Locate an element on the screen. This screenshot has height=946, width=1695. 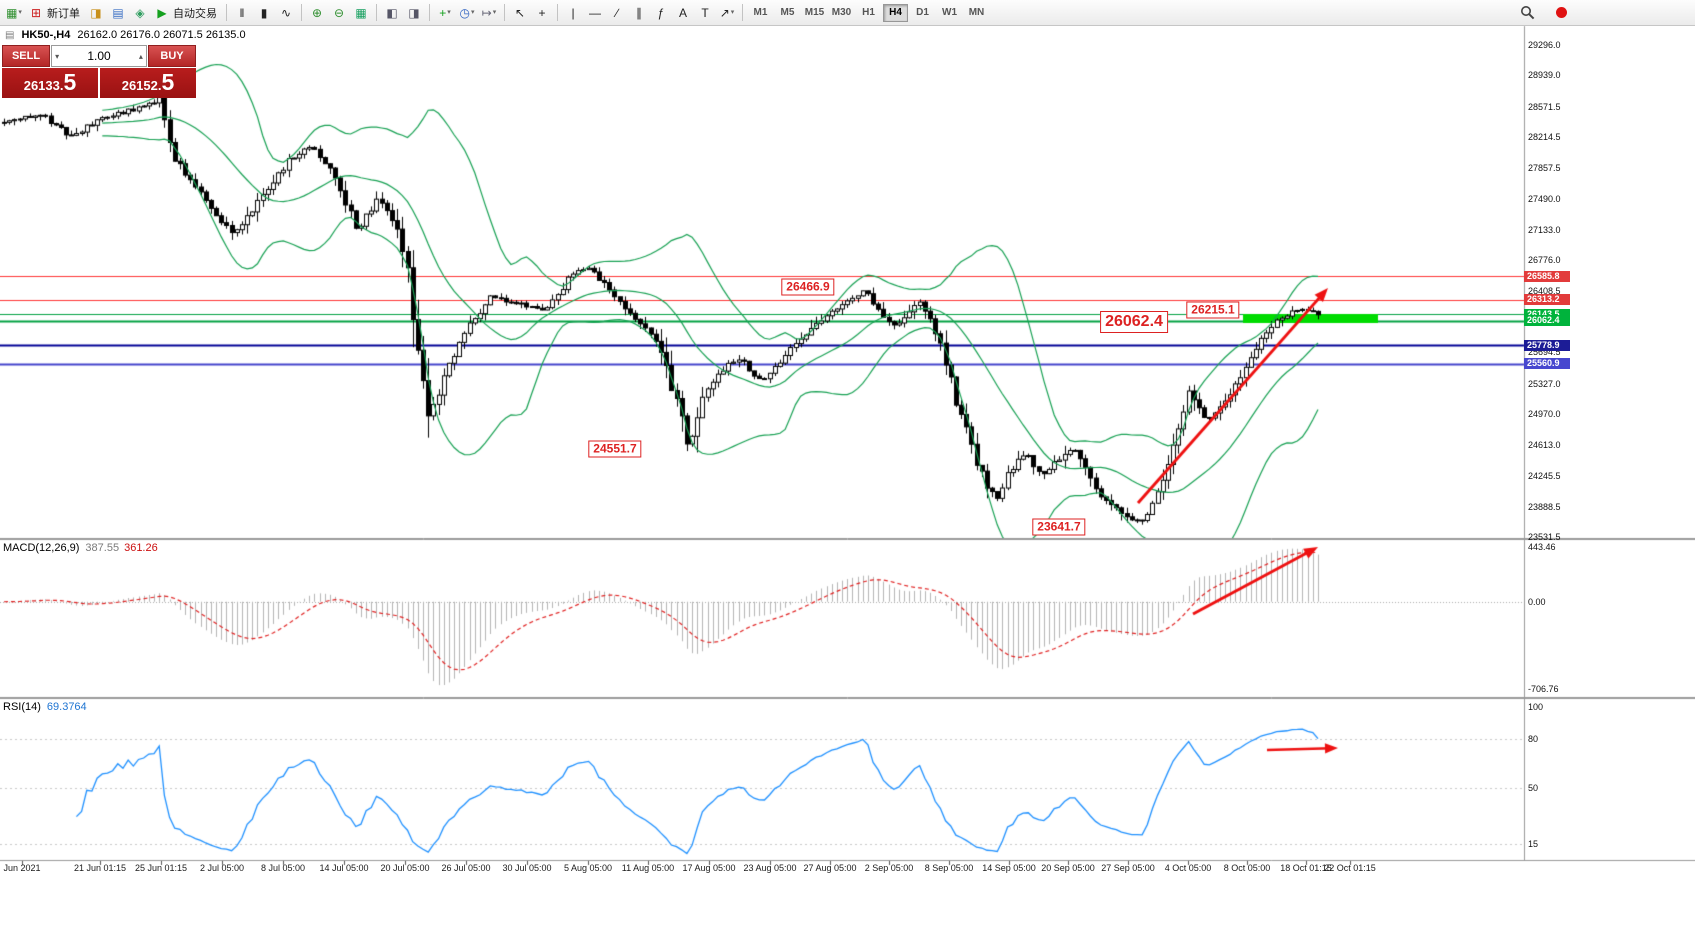
sell-price-figure: 26133. is located at coordinates (43, 85).